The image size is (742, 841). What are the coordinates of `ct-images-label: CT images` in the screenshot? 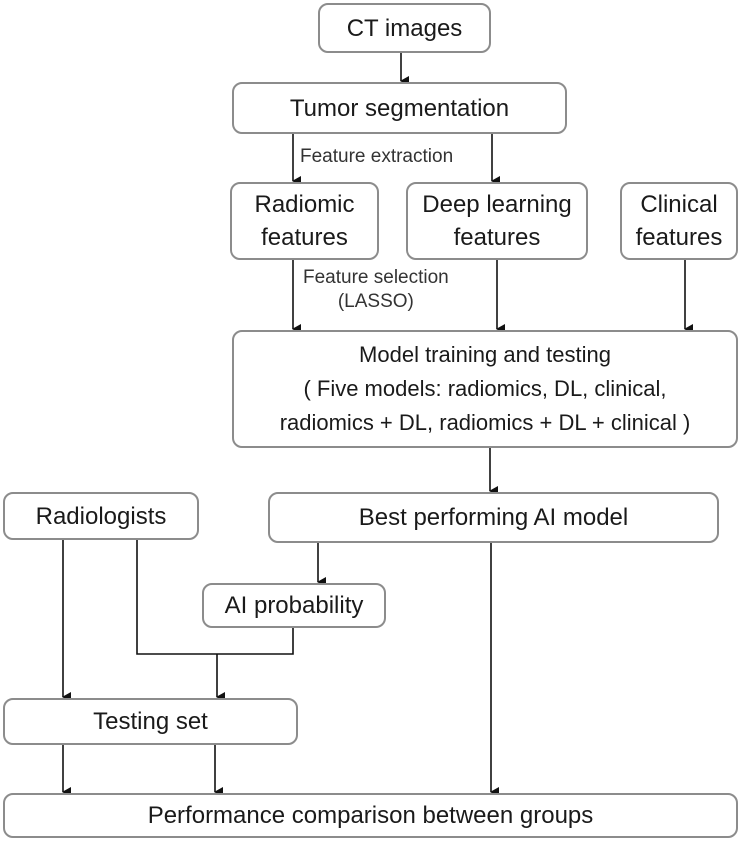 It's located at (404, 28).